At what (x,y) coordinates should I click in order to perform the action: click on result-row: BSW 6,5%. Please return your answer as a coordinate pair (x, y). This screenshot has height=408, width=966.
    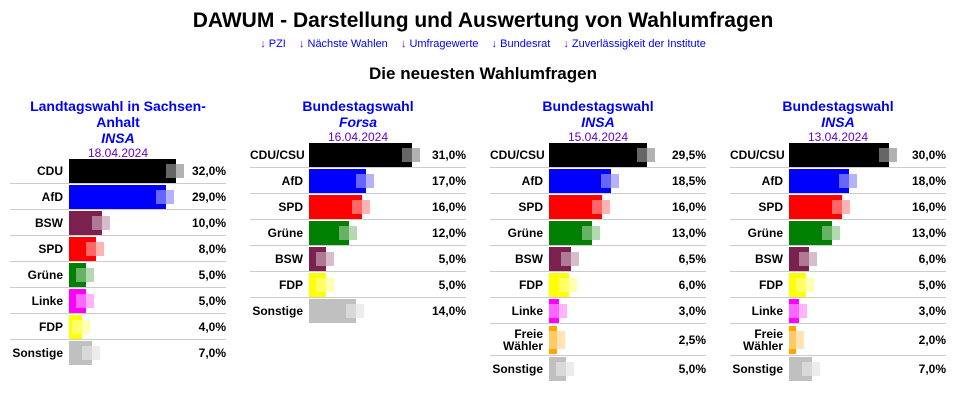
    Looking at the image, I should click on (598, 259).